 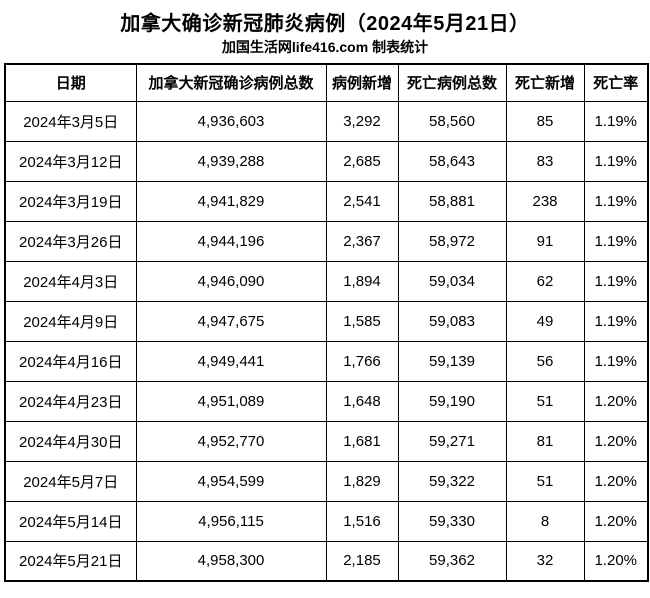 What do you see at coordinates (362, 441) in the screenshot?
I see `table-cell-new-cases: 1,681` at bounding box center [362, 441].